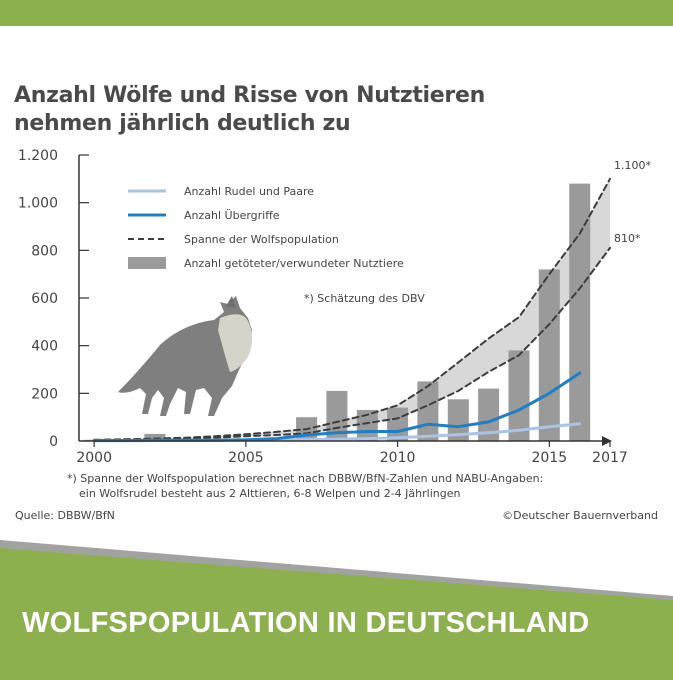 The width and height of the screenshot is (673, 680). What do you see at coordinates (549, 355) in the screenshot?
I see `bar-2015` at bounding box center [549, 355].